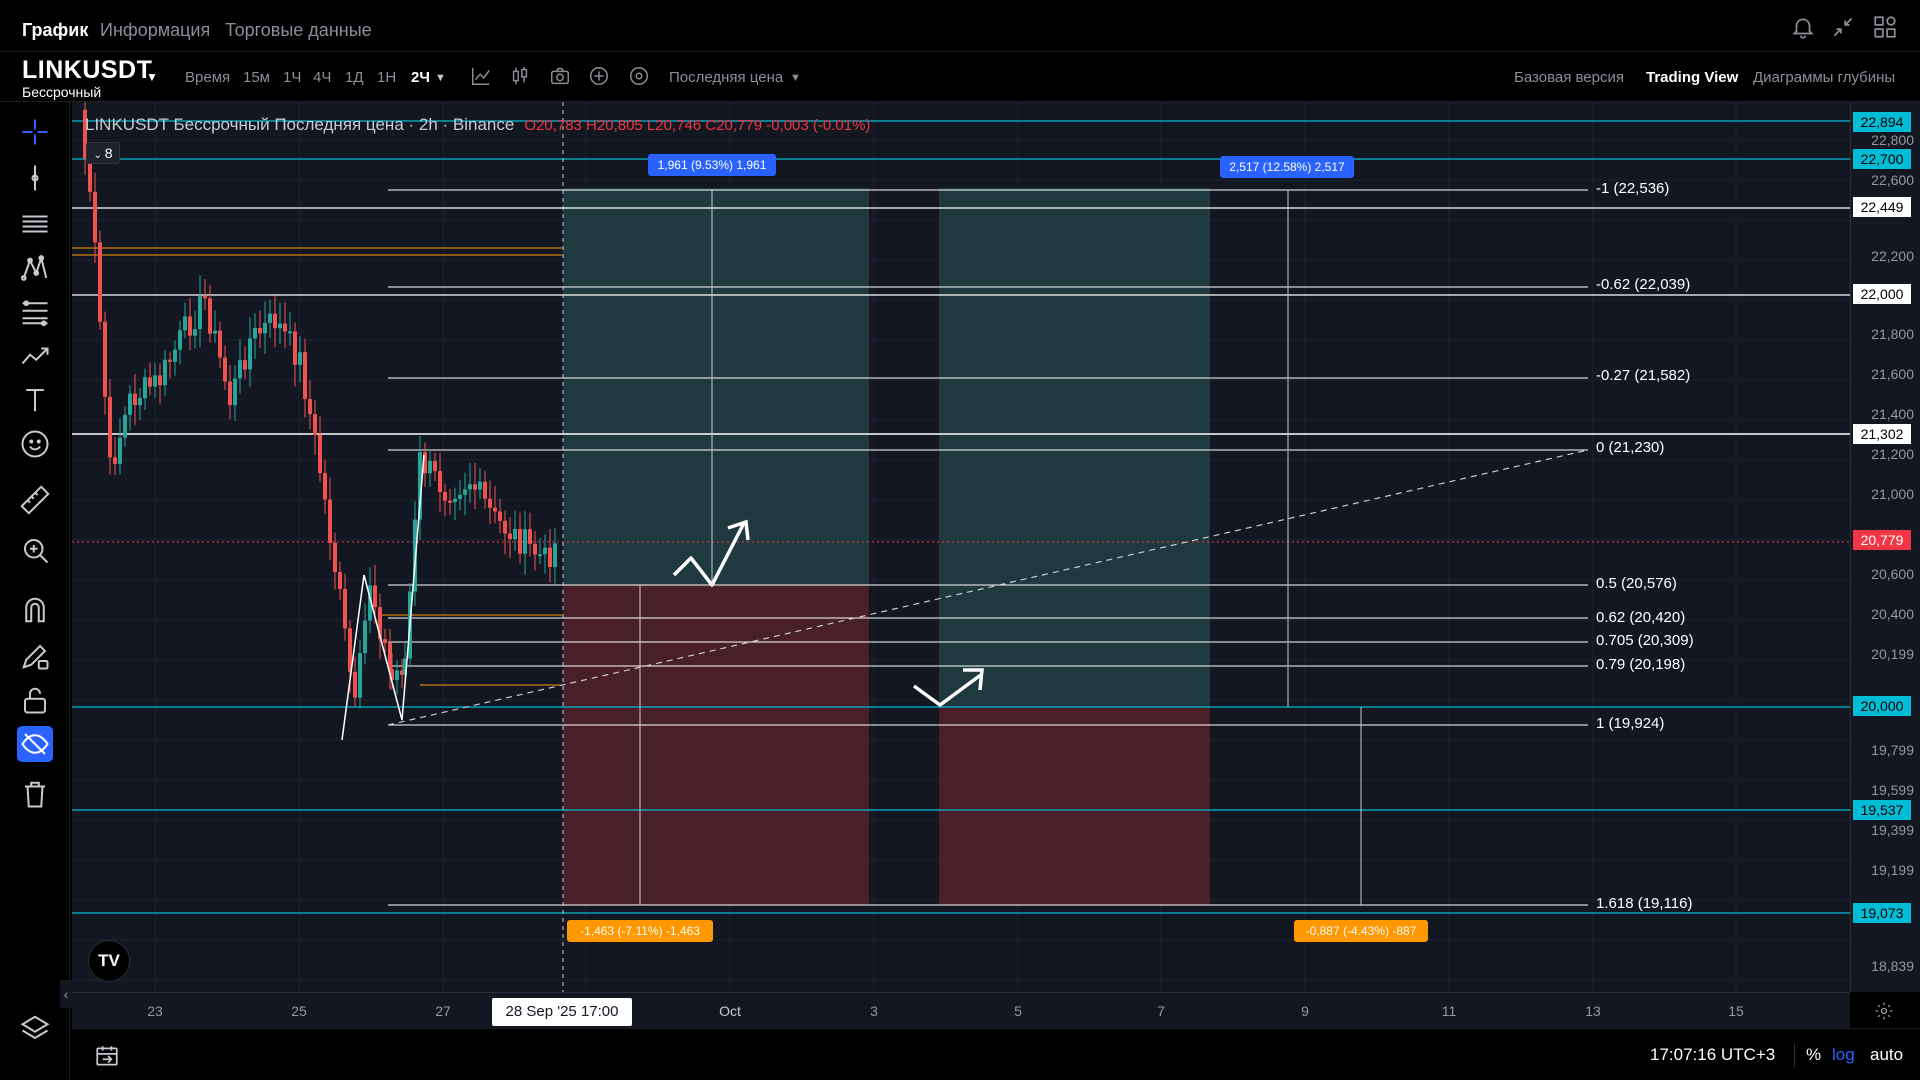 Image resolution: width=1920 pixels, height=1080 pixels. I want to click on tab-trading-data: Торговые данные, so click(298, 30).